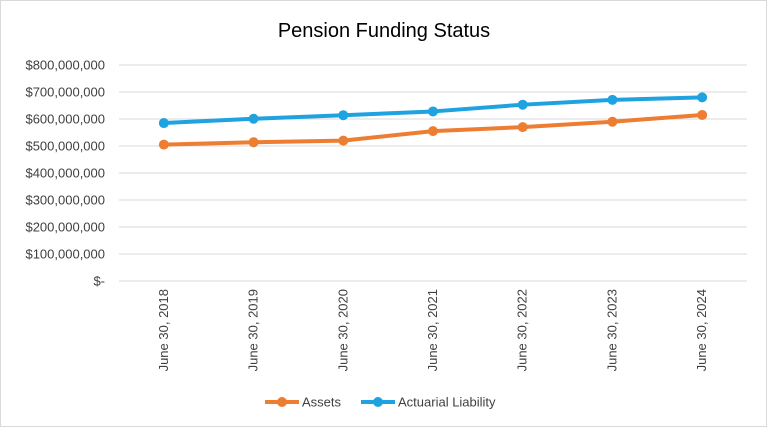 This screenshot has height=427, width=767. Describe the element at coordinates (447, 402) in the screenshot. I see `legend-label: Actuarial Liability` at that location.